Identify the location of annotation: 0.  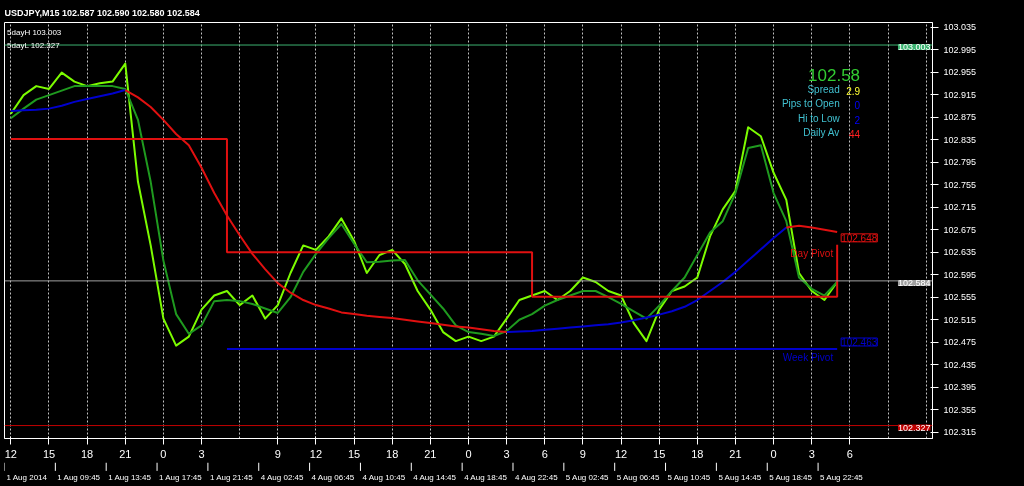
(857, 106).